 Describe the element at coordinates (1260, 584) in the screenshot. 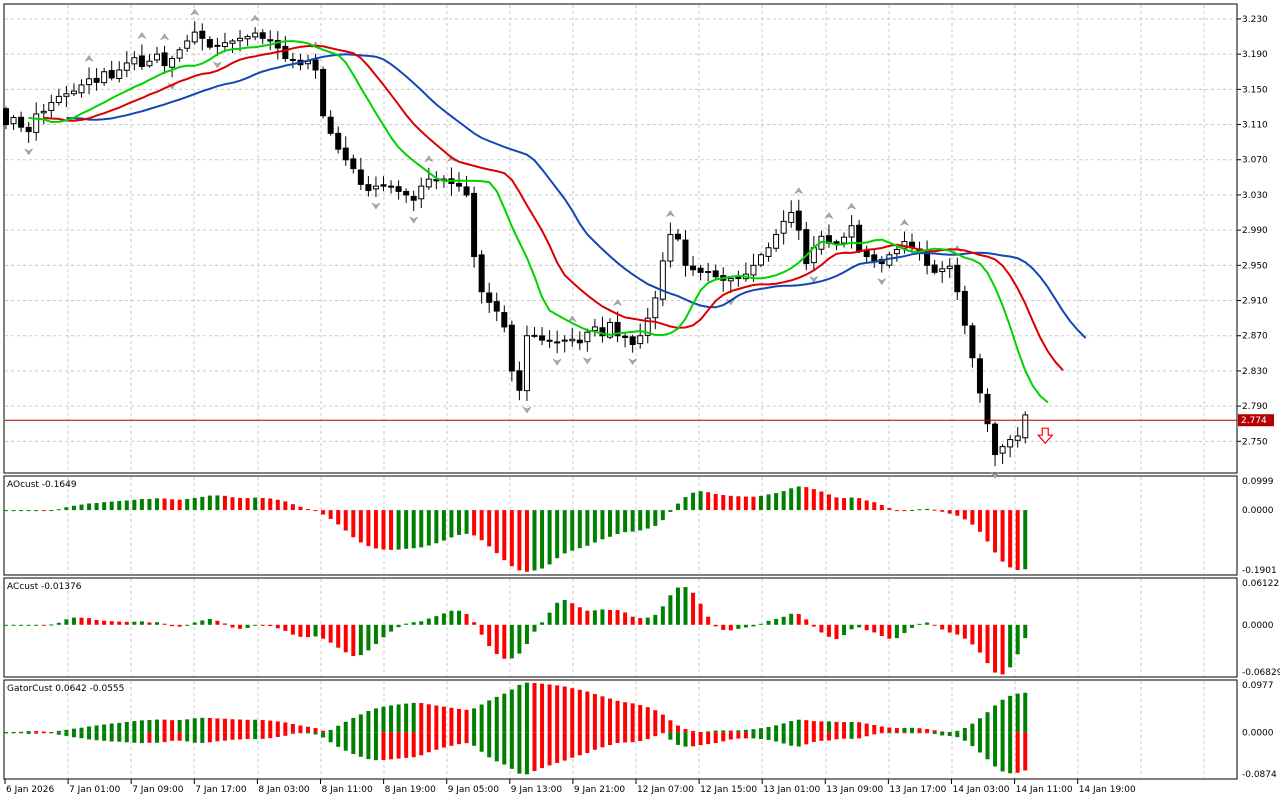

I see `indicator-1-axis-label: 0.06122` at that location.